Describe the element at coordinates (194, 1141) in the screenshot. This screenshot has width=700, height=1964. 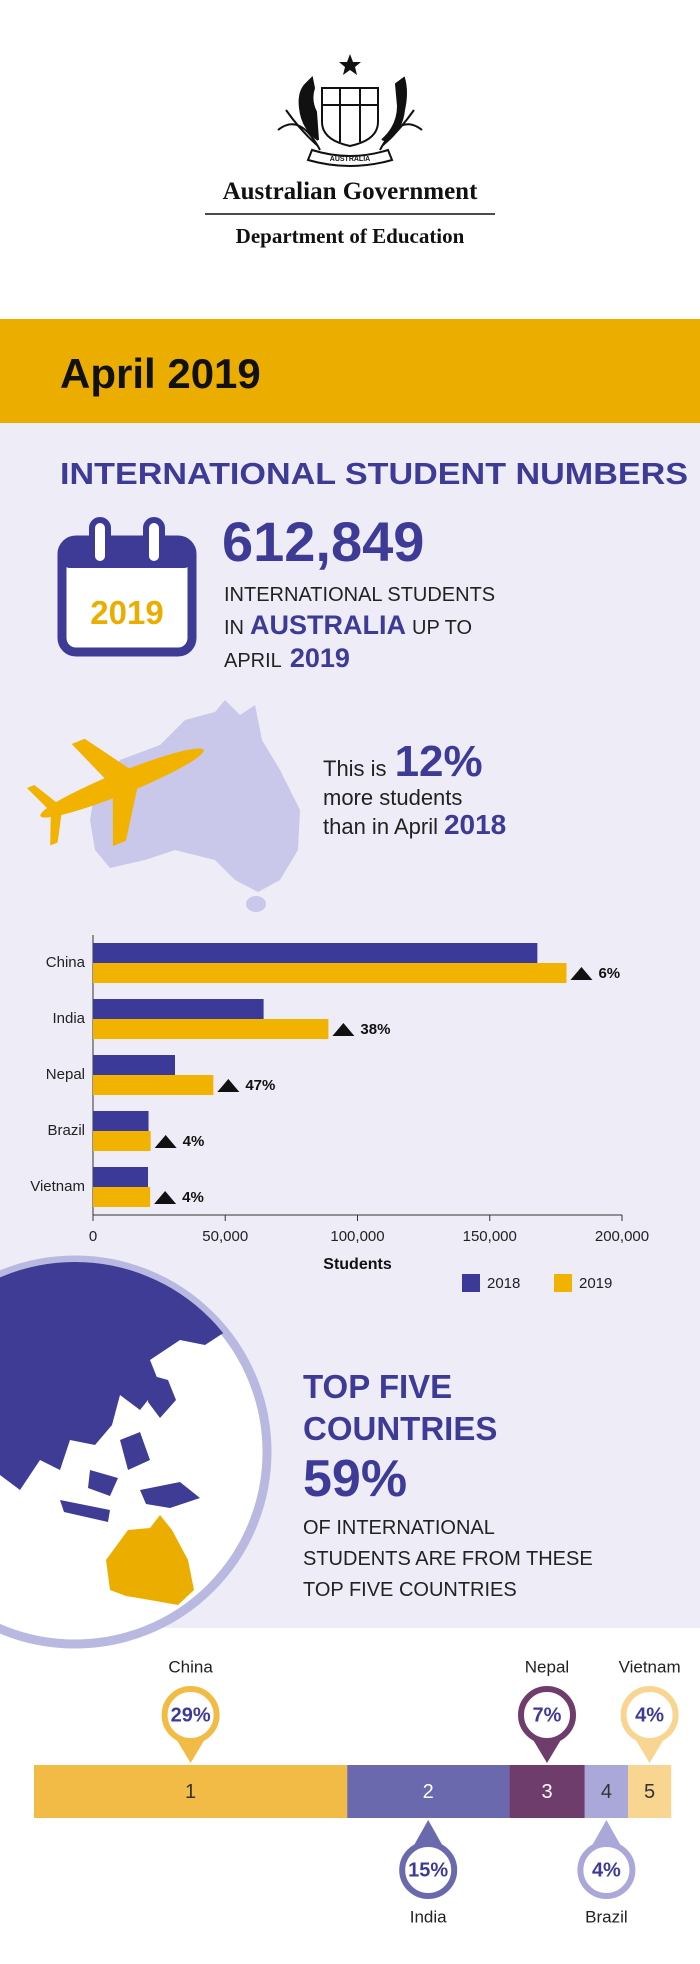
I see `growth-label: 4%` at that location.